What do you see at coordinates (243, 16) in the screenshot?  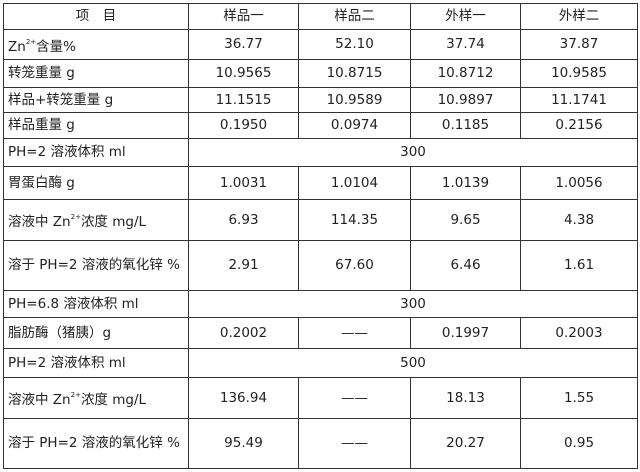 I see `header-cell: 样品一` at bounding box center [243, 16].